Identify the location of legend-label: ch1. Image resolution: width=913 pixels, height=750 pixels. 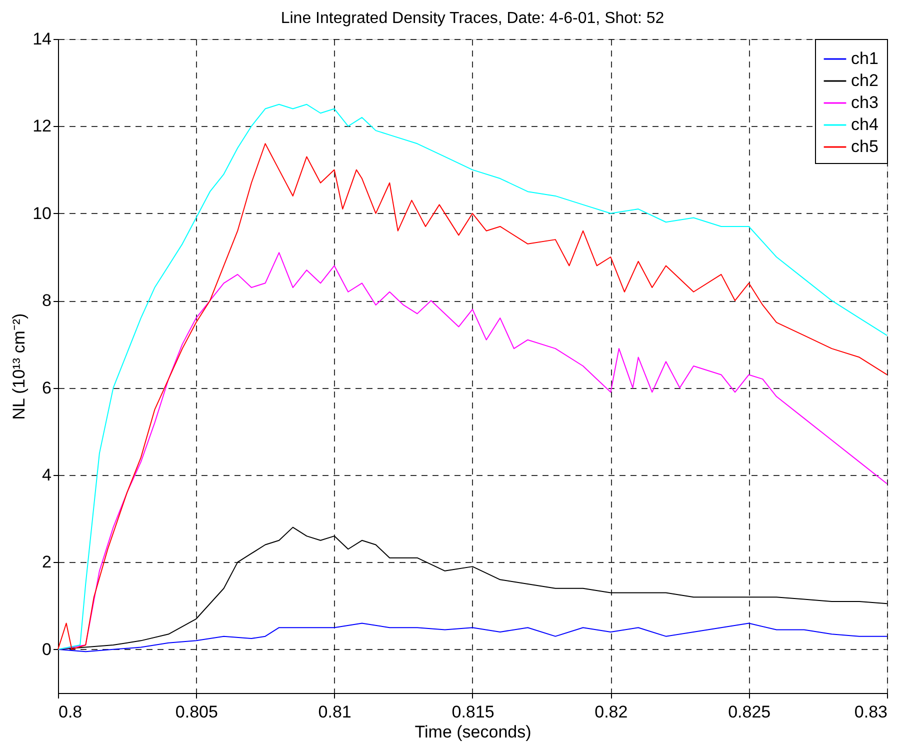
(864, 58).